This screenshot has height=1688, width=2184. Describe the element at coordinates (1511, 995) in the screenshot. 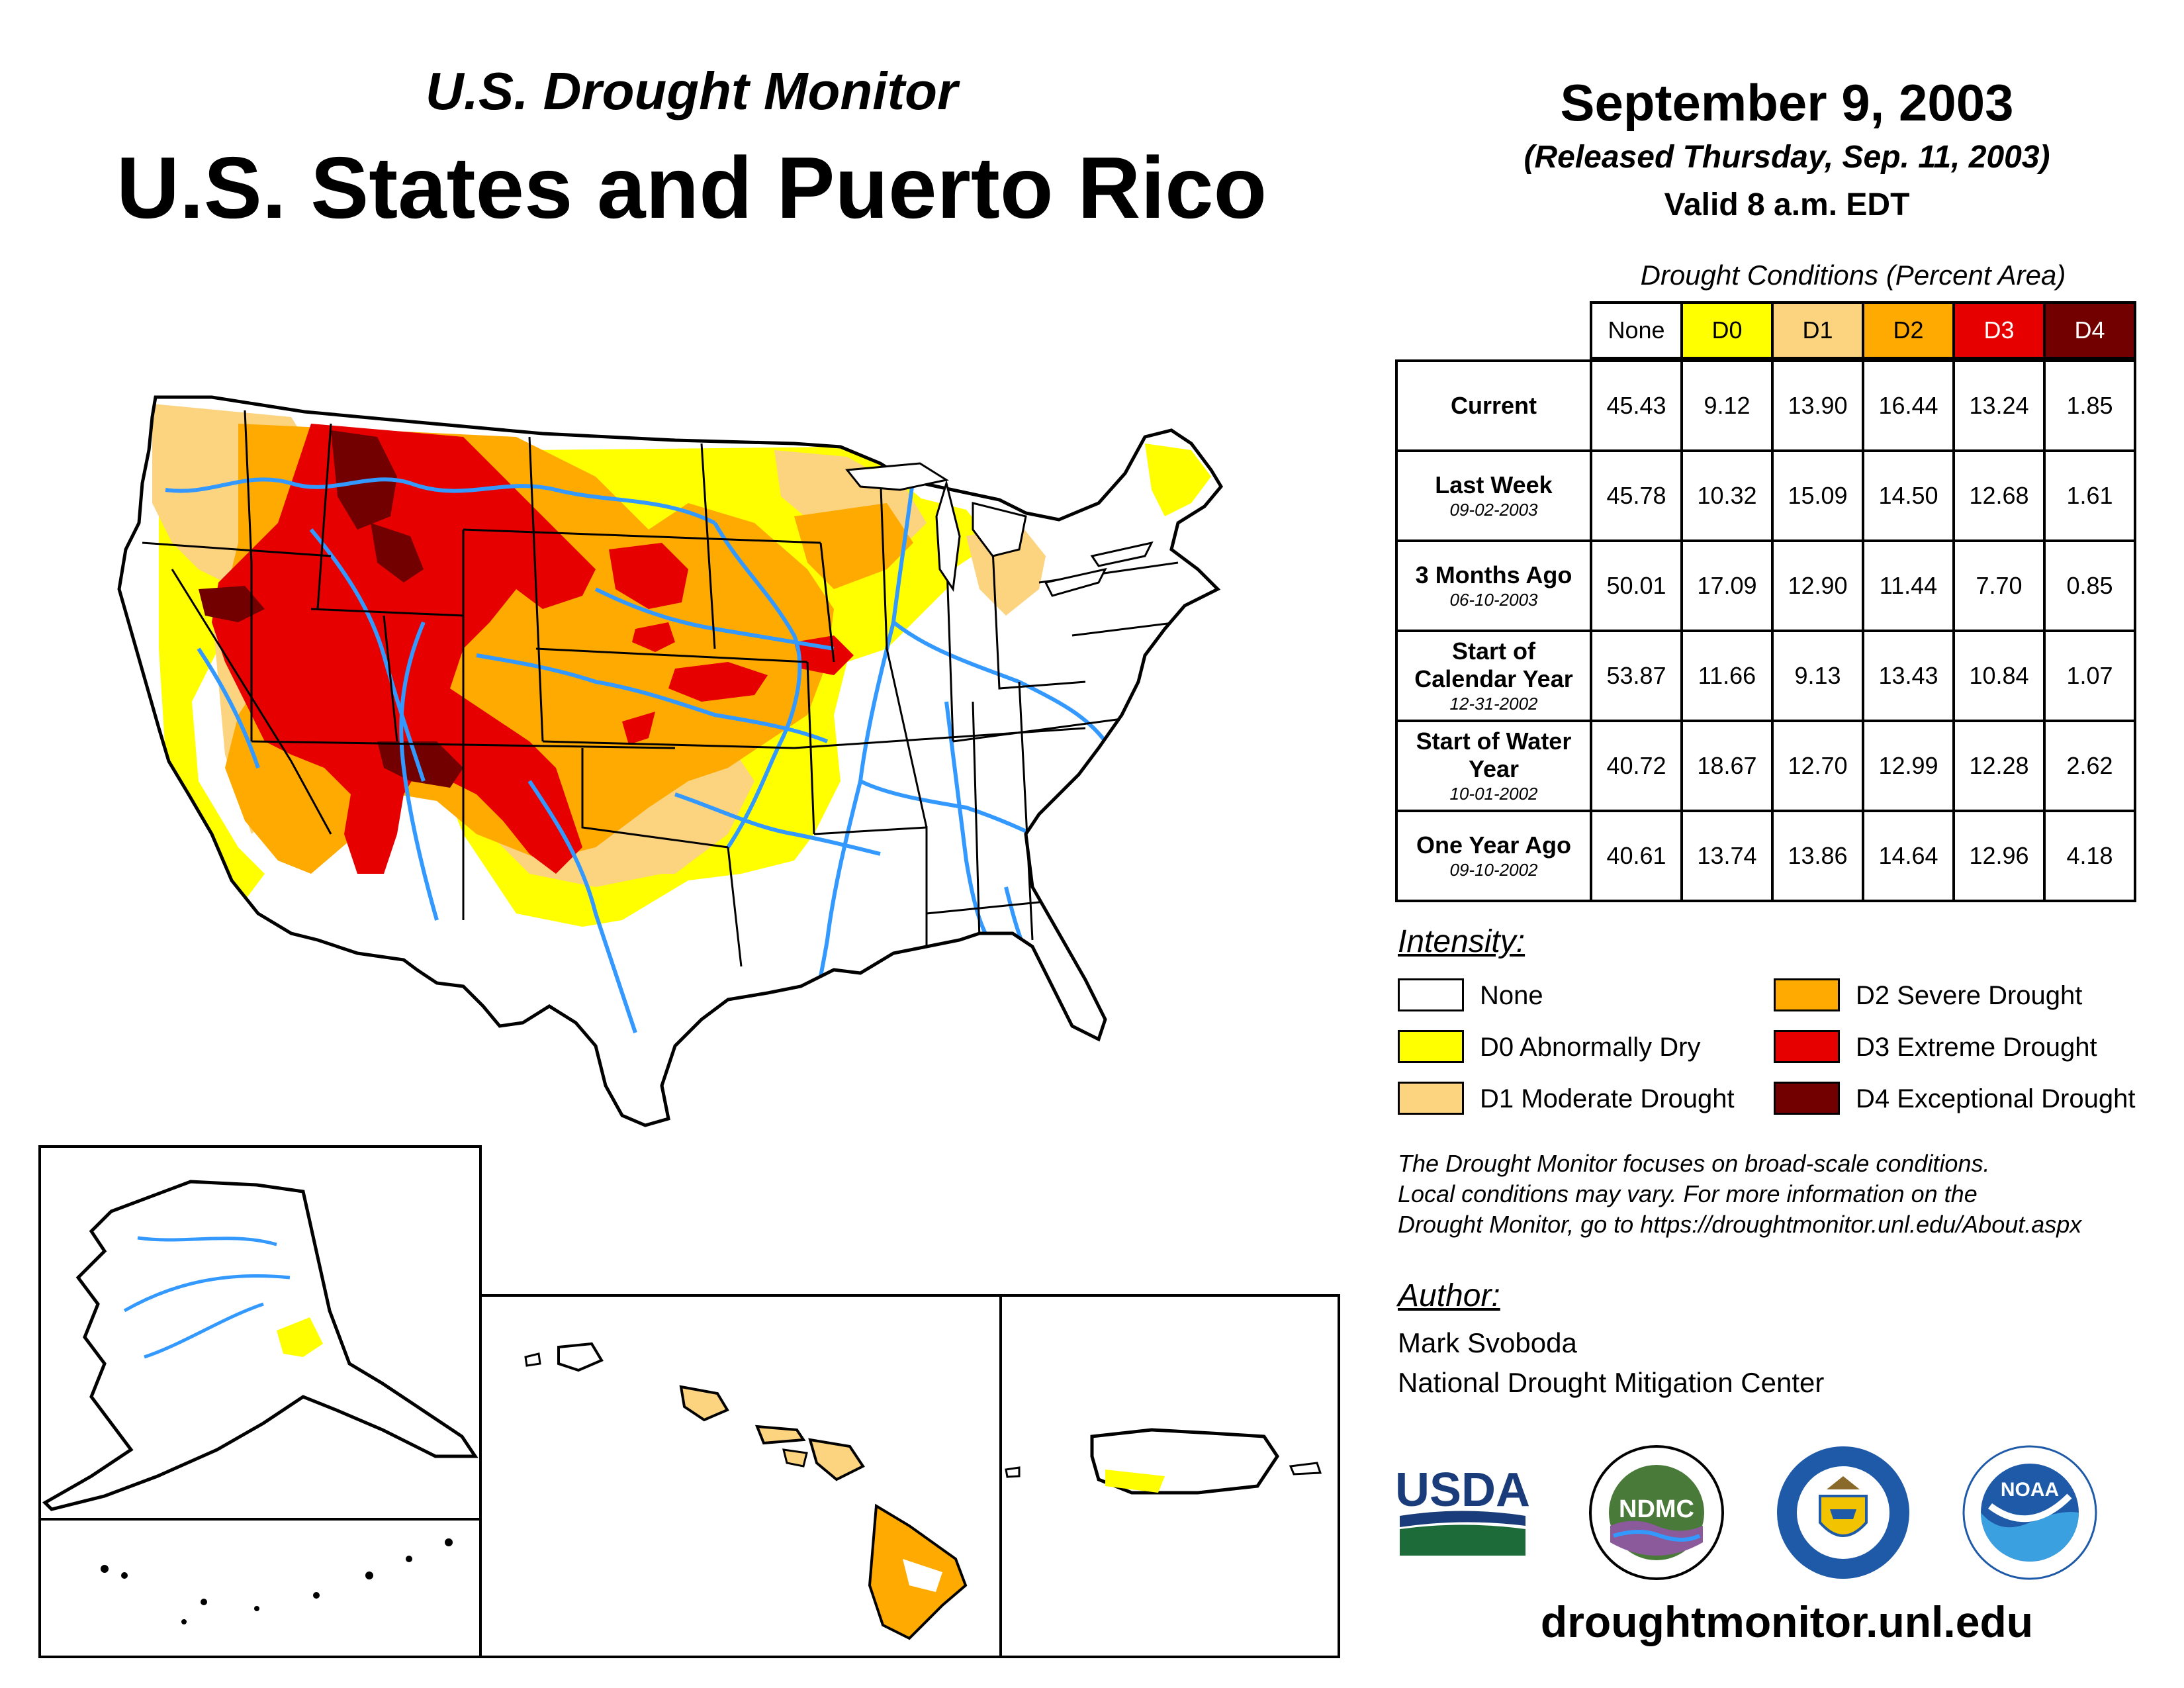

I see `legend-label: None` at that location.